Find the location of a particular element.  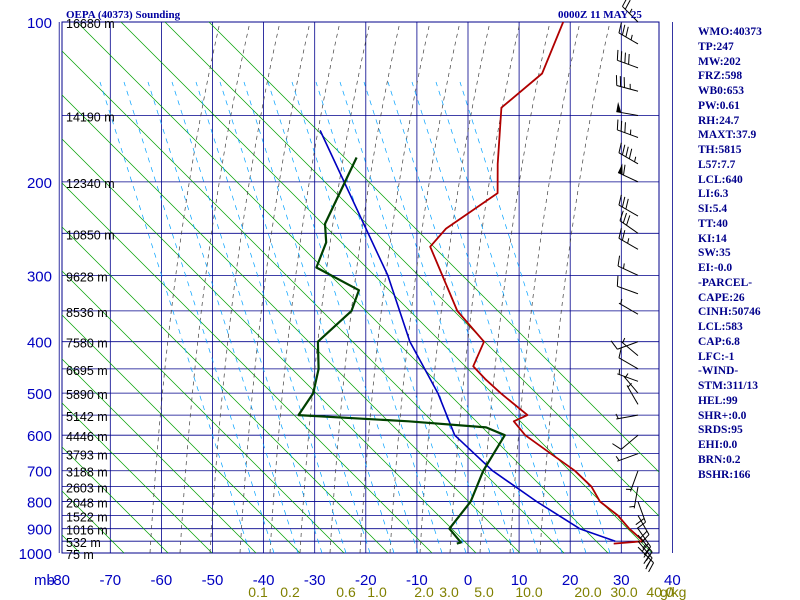

pressure-tick-label: 500 is located at coordinates (39, 394).